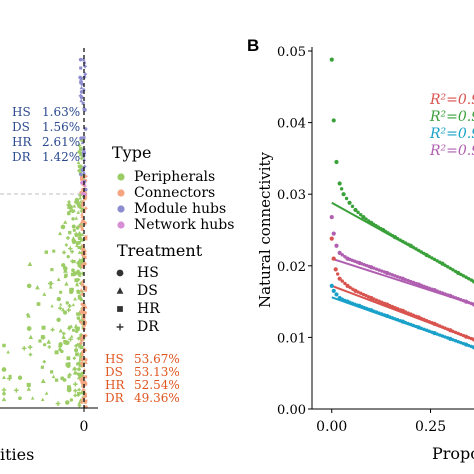  What do you see at coordinates (114, 372) in the screenshot?
I see `connector-treatment: DS` at bounding box center [114, 372].